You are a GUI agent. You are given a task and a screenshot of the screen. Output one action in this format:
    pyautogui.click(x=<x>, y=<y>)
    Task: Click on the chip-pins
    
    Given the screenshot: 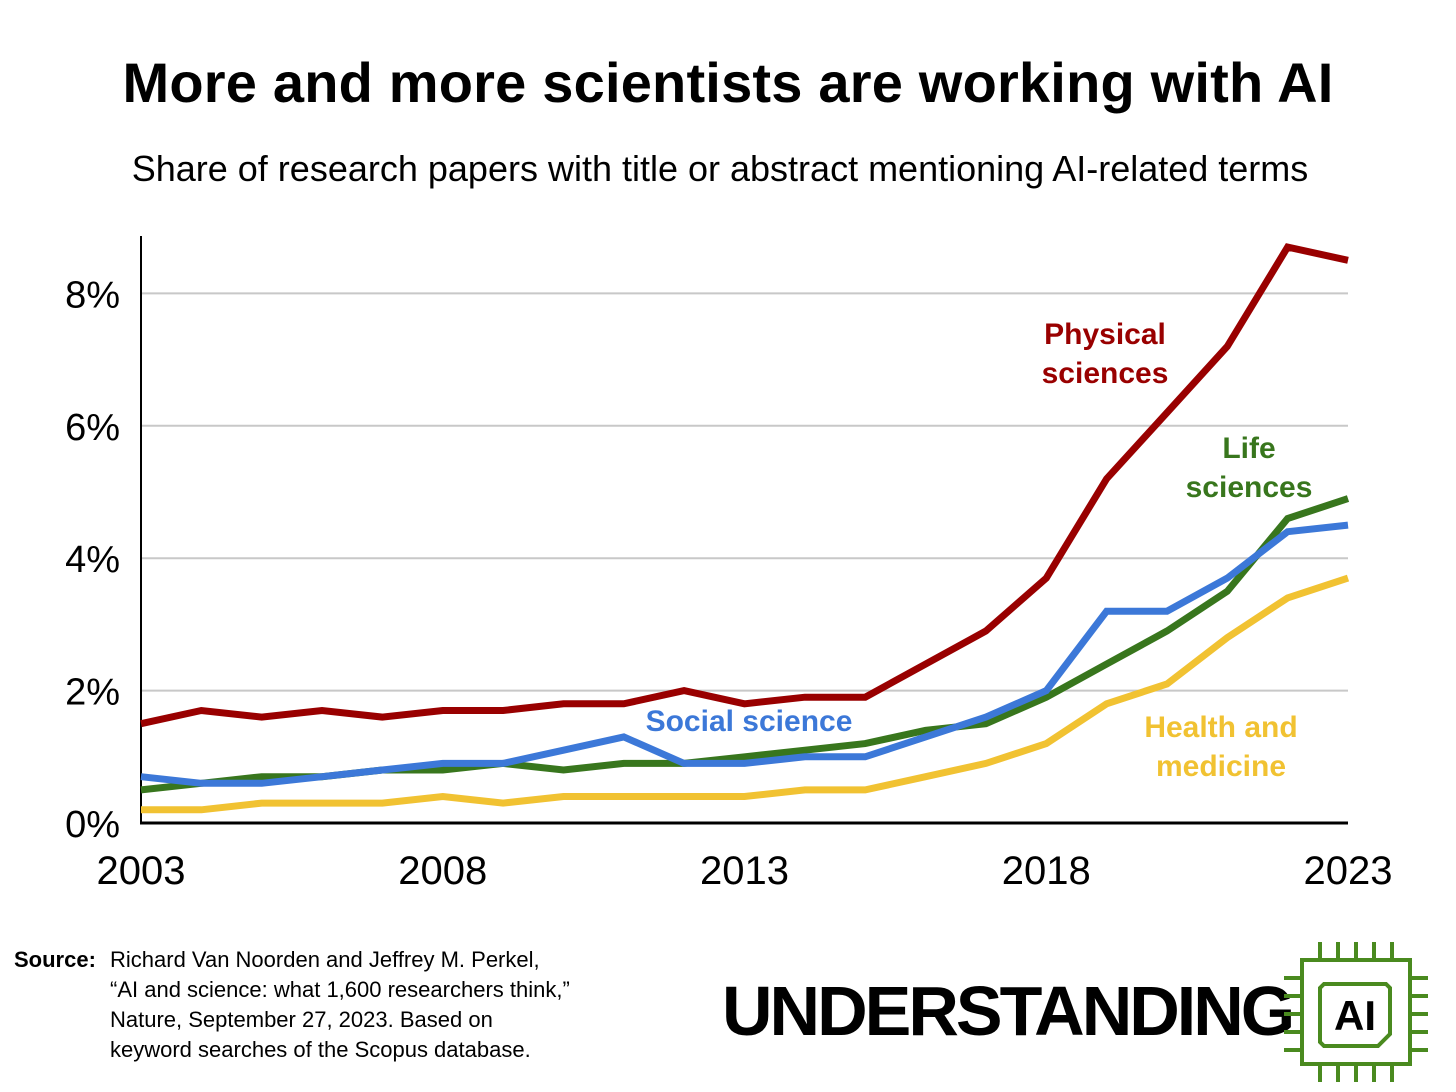 What is the action you would take?
    pyautogui.click(x=1356, y=1012)
    